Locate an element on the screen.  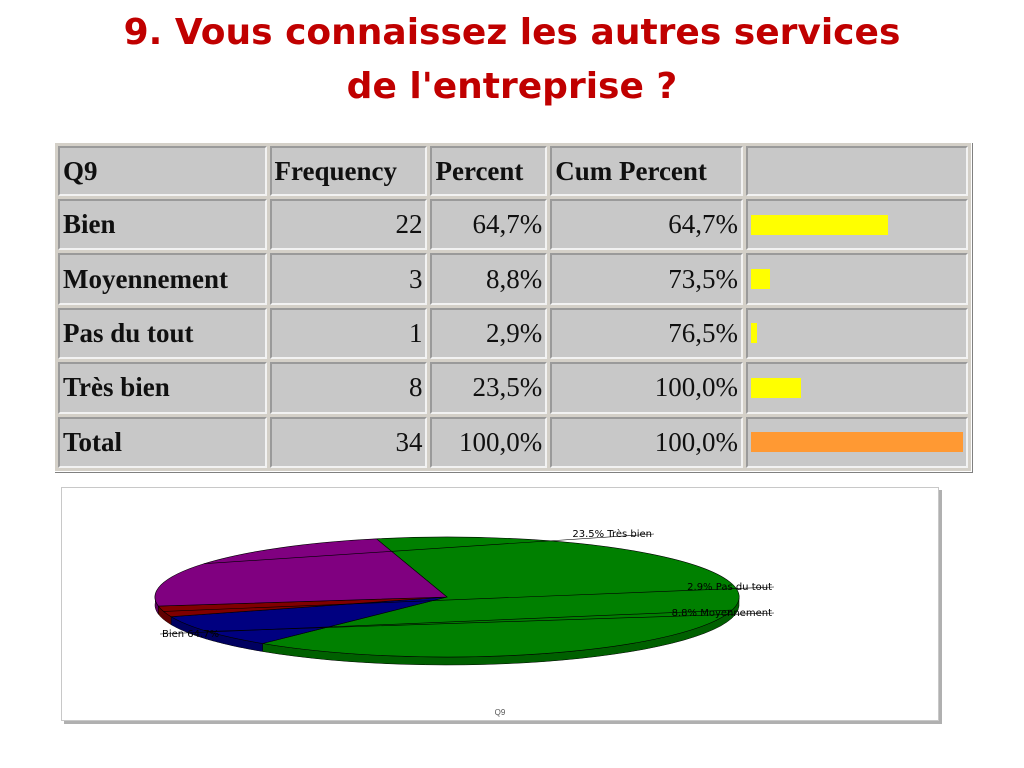
row-cum-percent: 73,5% is located at coordinates (646, 279).